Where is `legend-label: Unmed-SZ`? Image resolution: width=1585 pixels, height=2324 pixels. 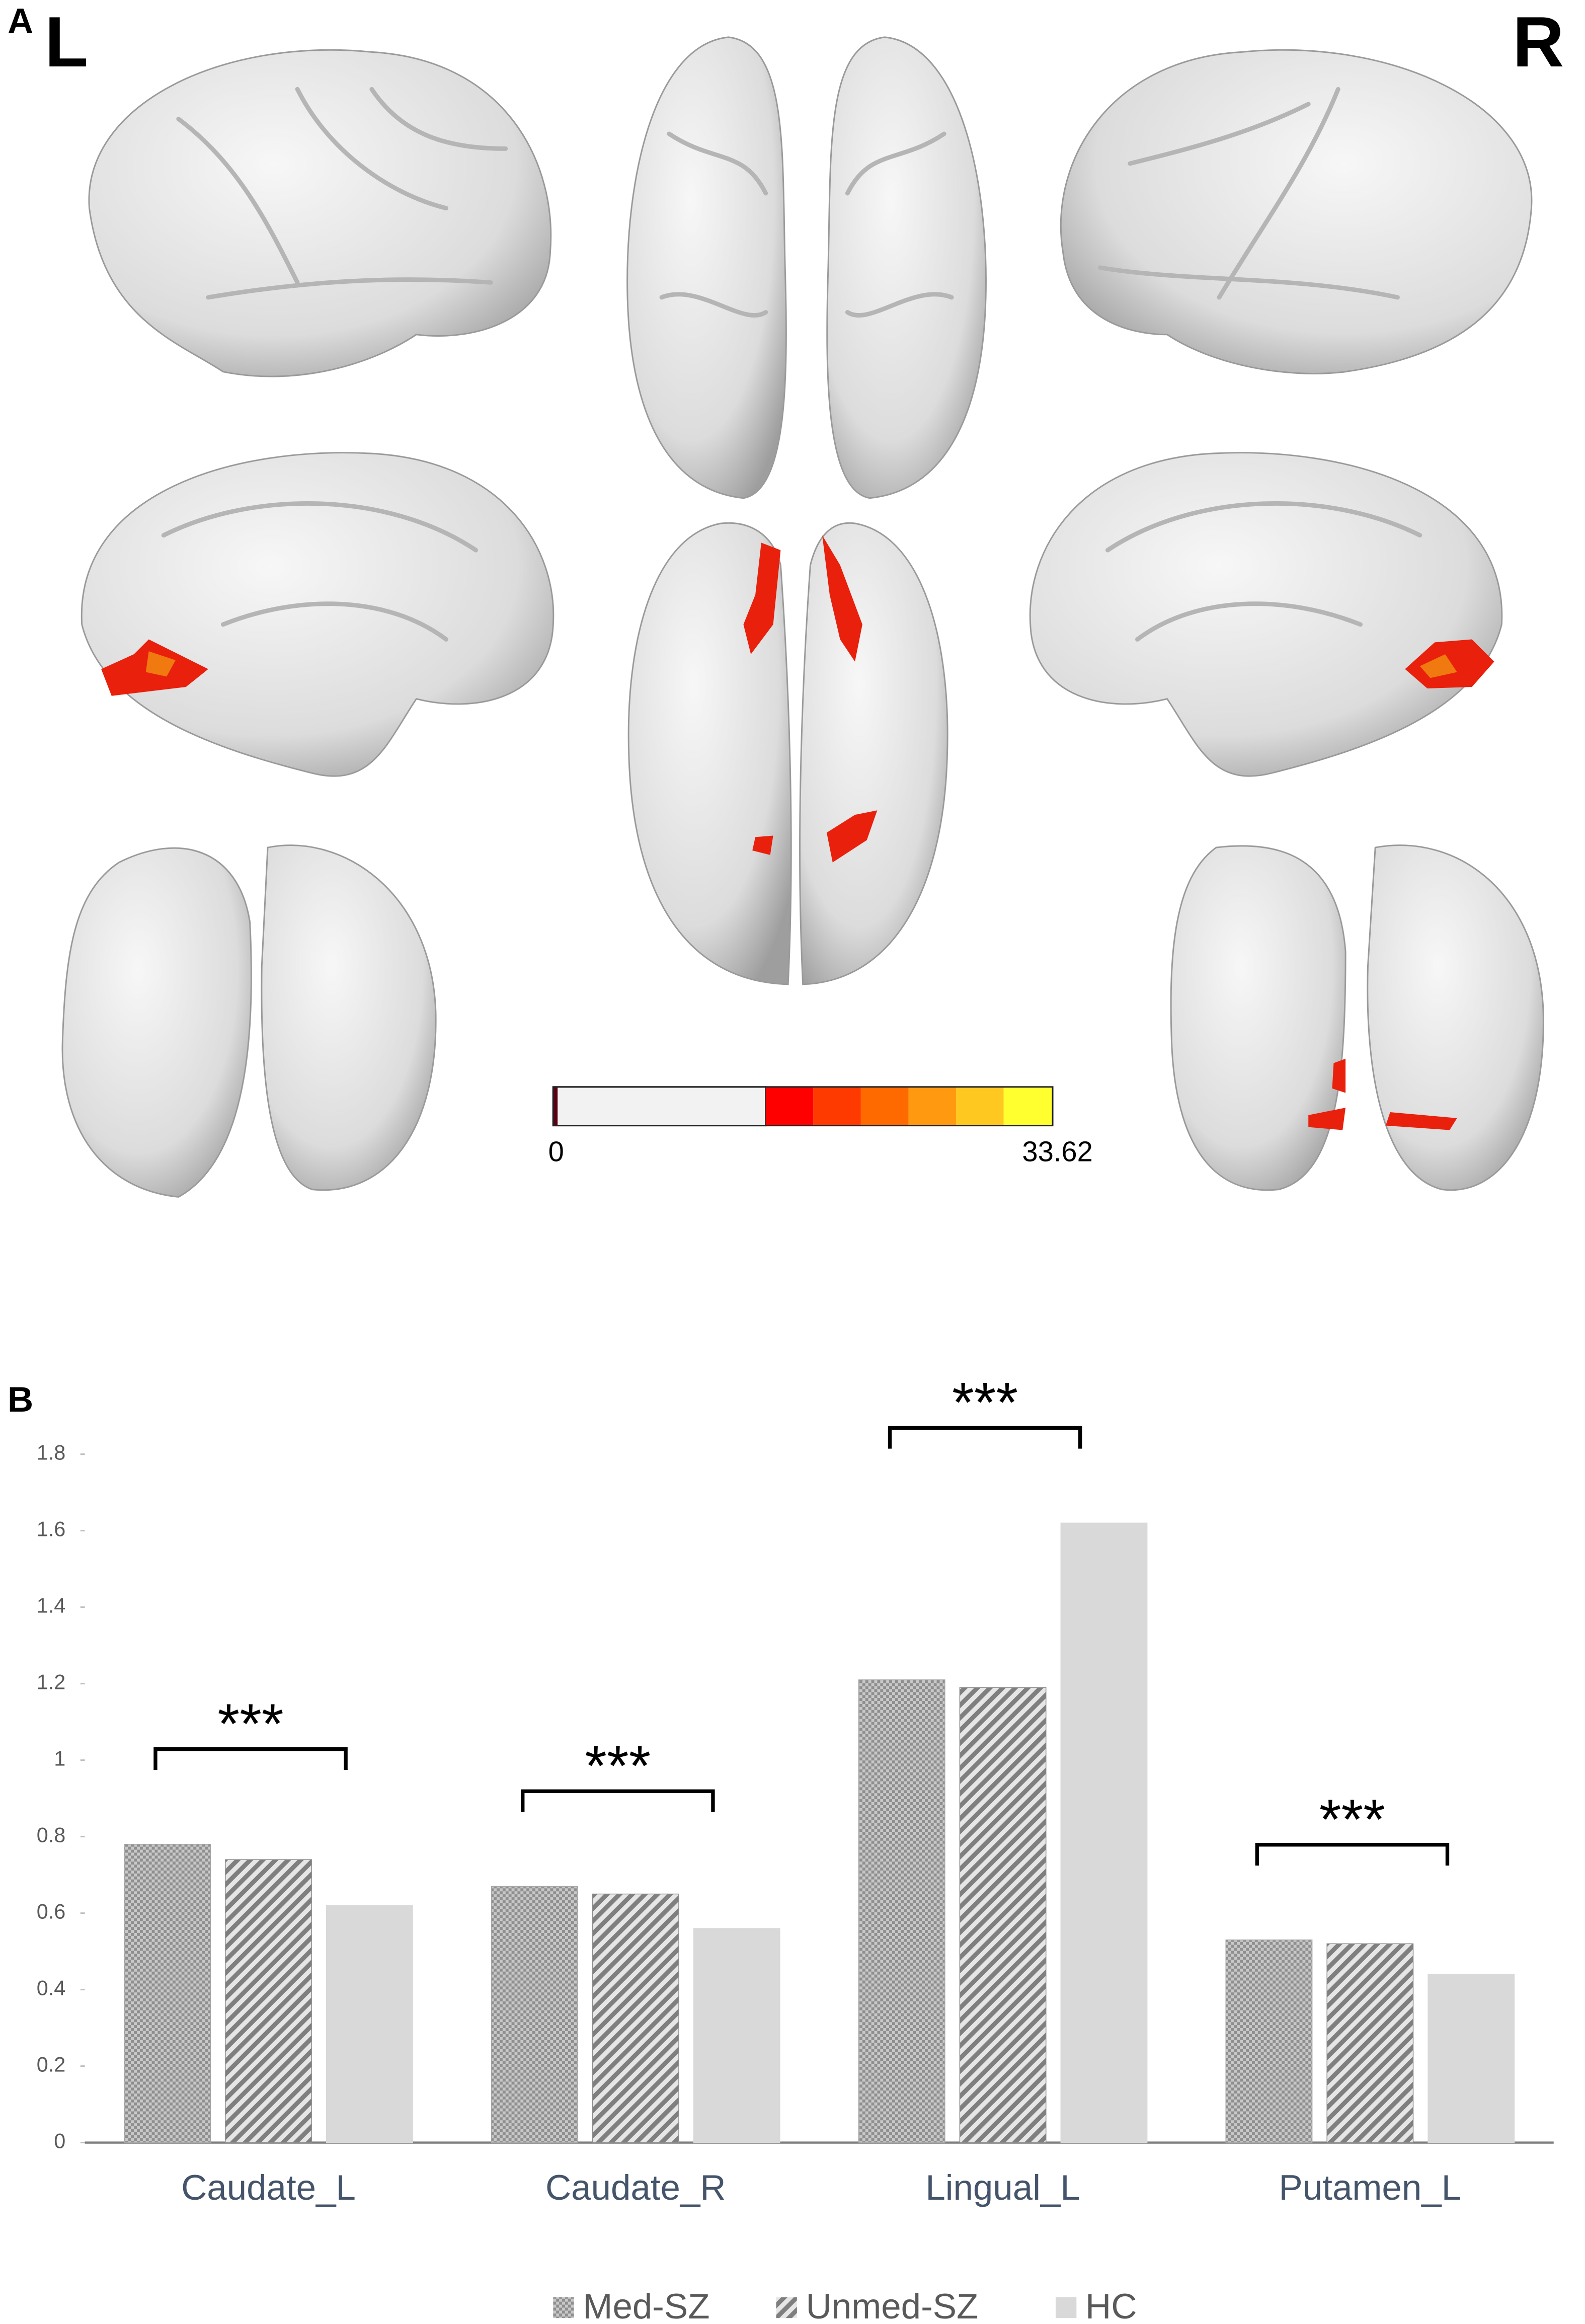
legend-label: Unmed-SZ is located at coordinates (892, 2305).